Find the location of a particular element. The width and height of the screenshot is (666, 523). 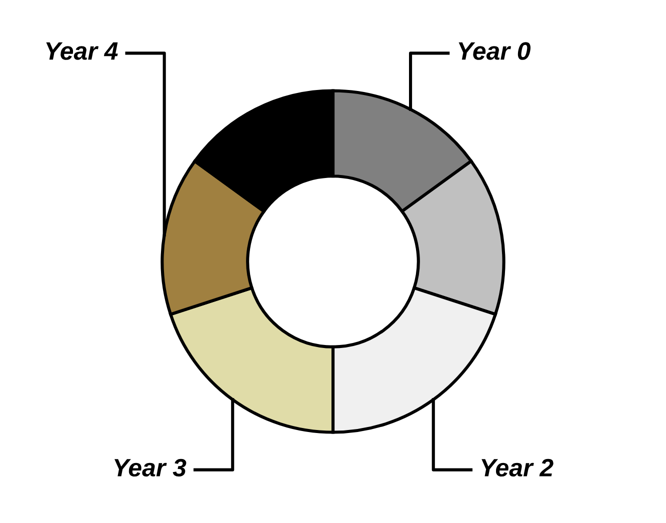

slice-label: Year 4 is located at coordinates (82, 51).